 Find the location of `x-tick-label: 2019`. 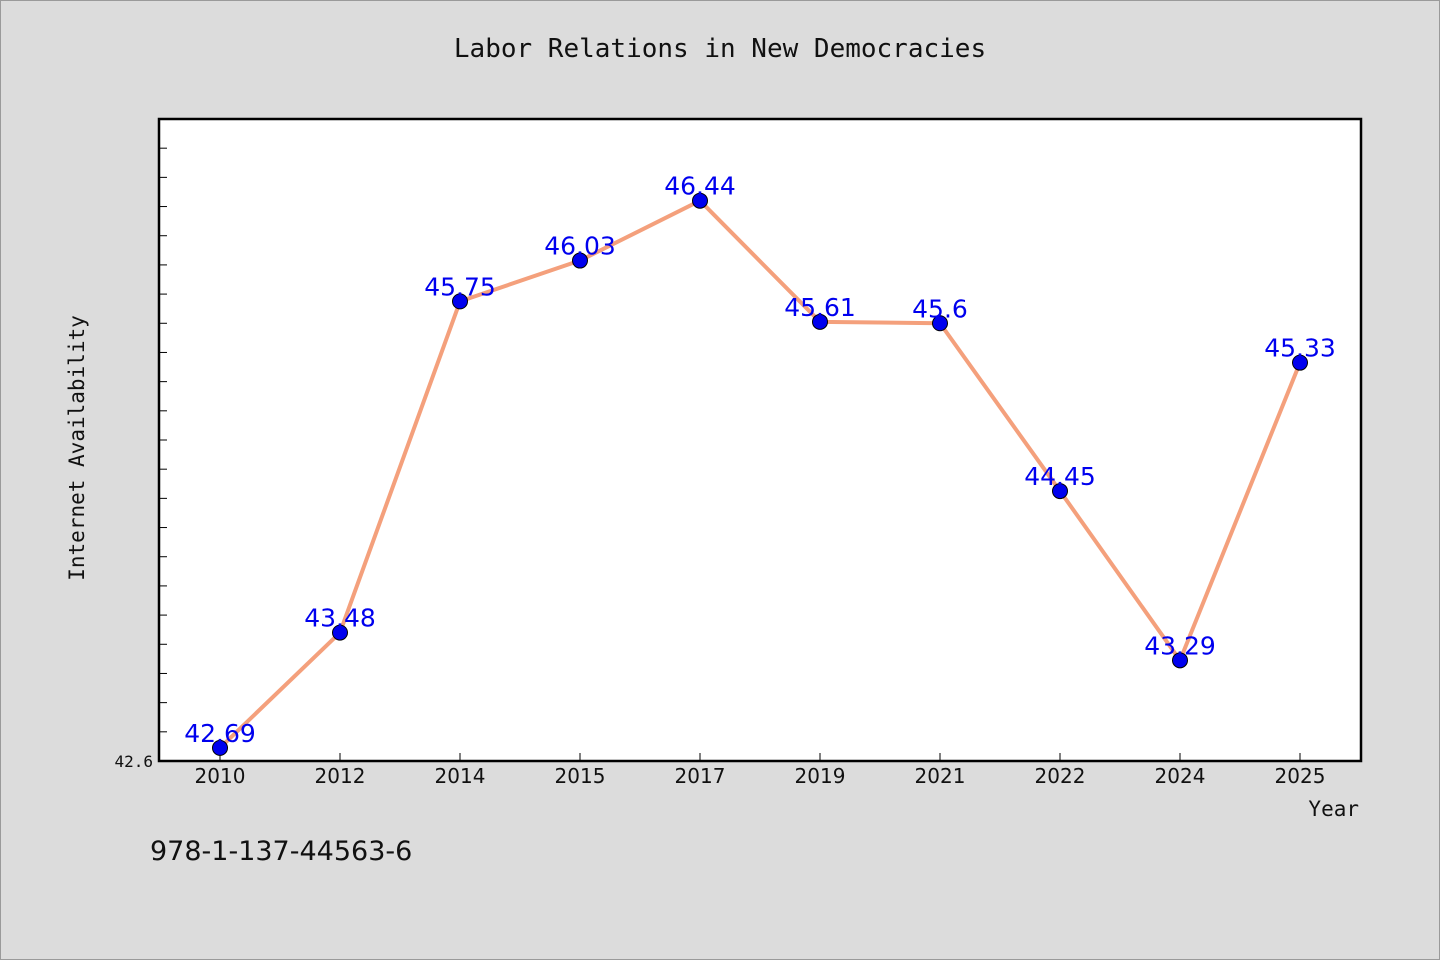

x-tick-label: 2019 is located at coordinates (820, 776).